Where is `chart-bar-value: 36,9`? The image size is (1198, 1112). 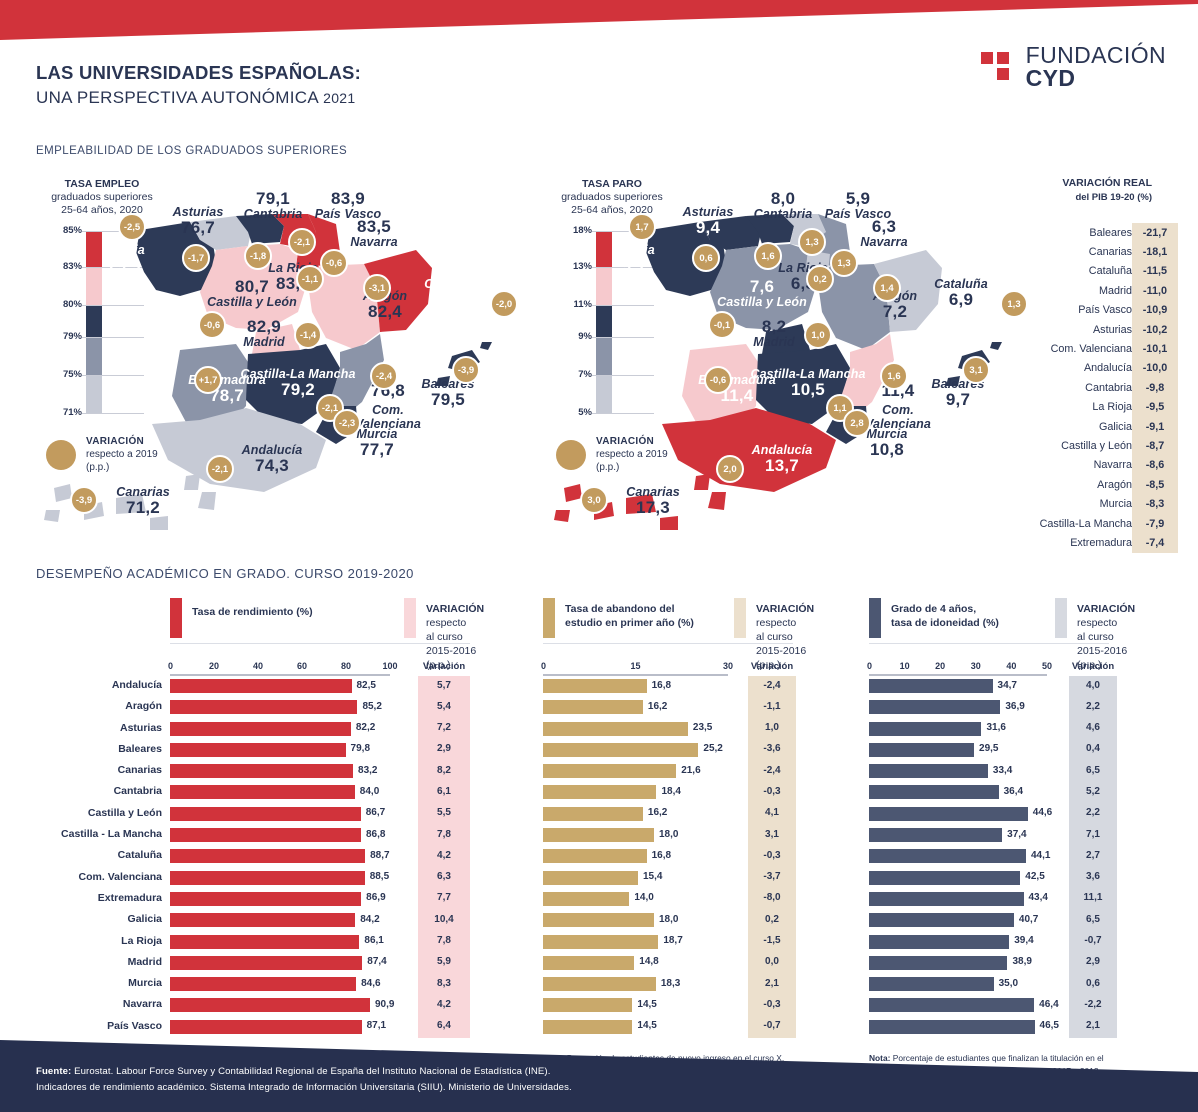
chart-bar-value: 36,9 is located at coordinates (1015, 706).